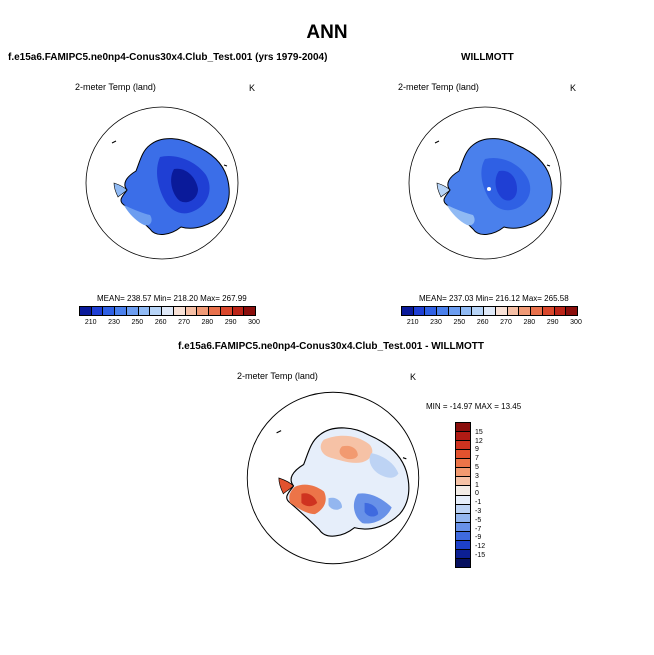  Describe the element at coordinates (162, 183) in the screenshot. I see `left-polar-map` at that location.